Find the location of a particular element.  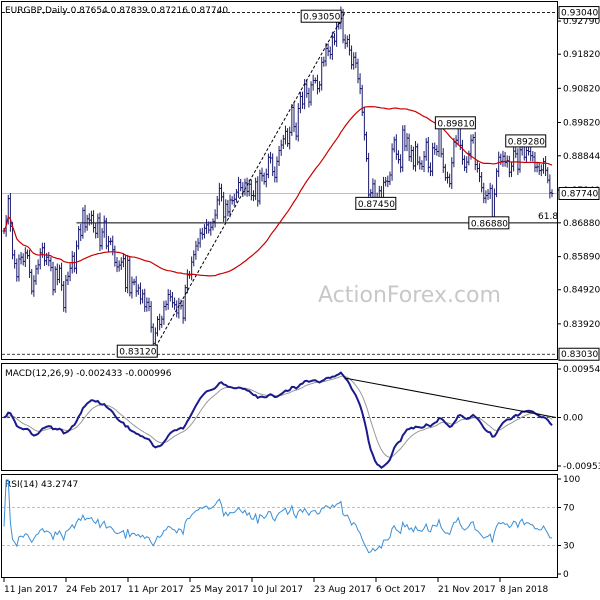

price-tick-label: 0.86880 is located at coordinates (581, 224).